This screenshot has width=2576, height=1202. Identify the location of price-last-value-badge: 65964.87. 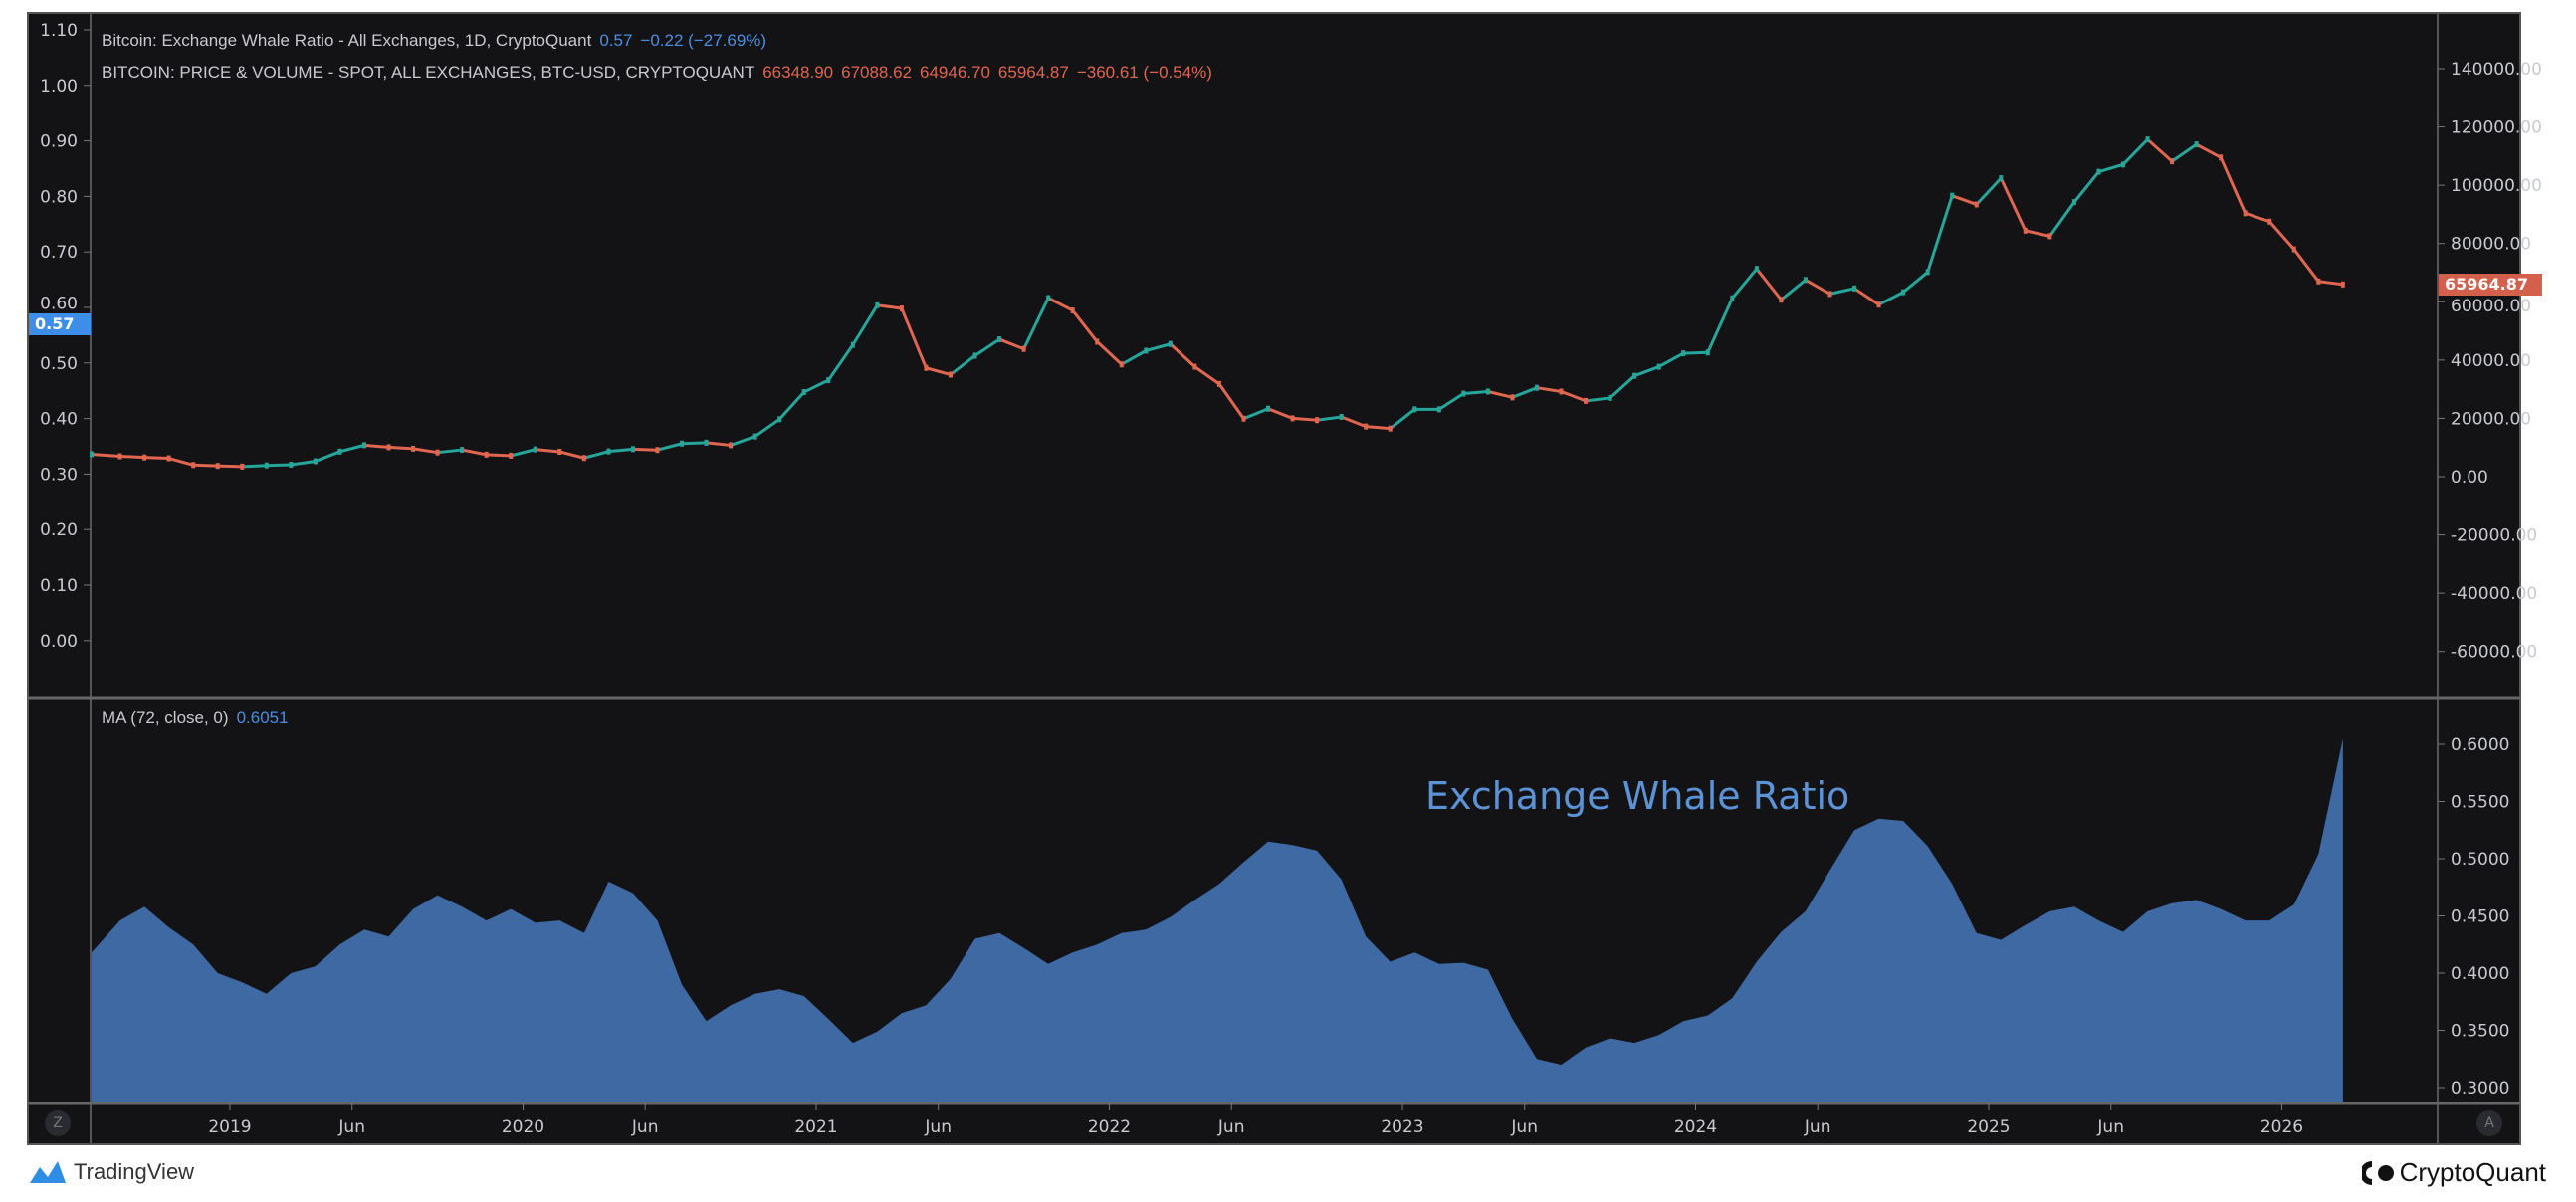
(2490, 284).